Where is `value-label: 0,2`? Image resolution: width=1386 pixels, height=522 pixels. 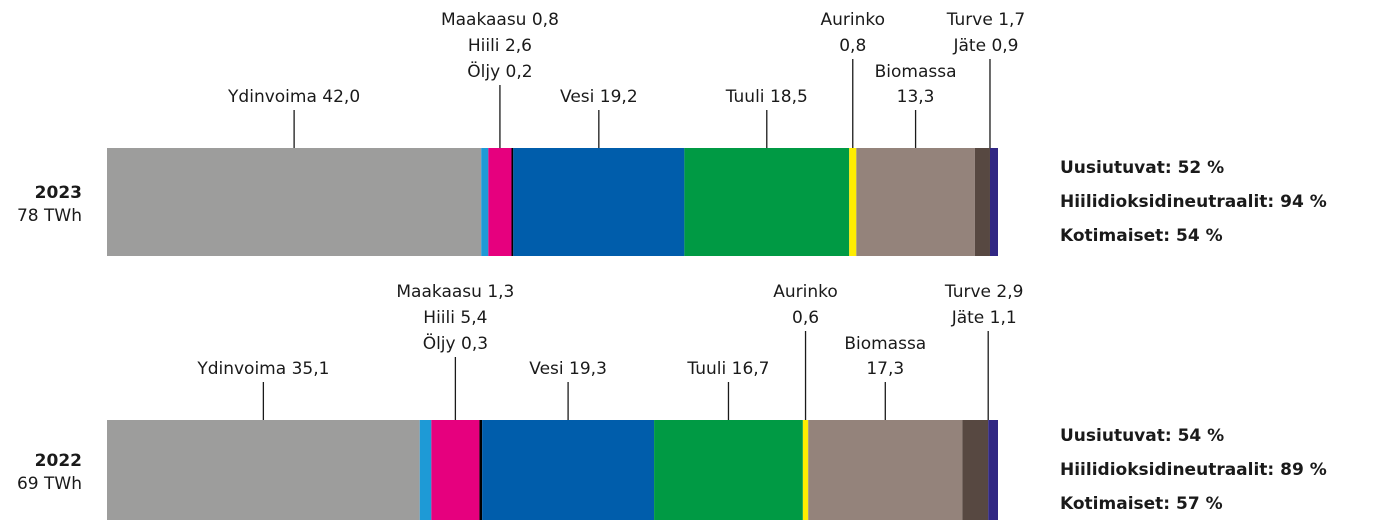 value-label: 0,2 is located at coordinates (519, 72).